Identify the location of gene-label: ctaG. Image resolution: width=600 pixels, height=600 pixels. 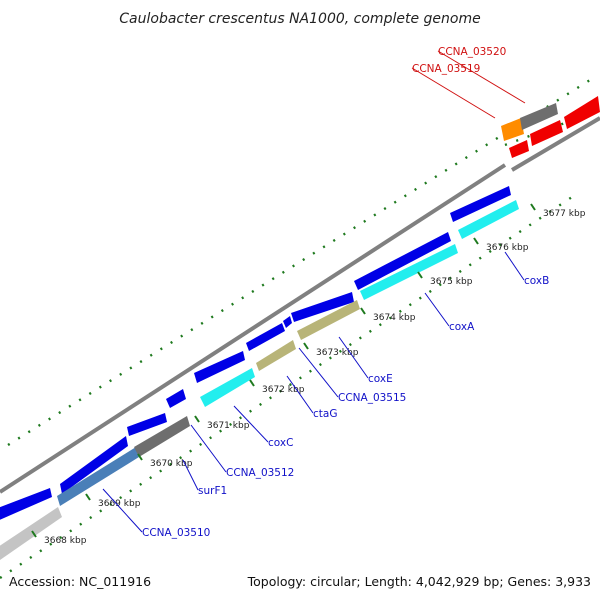
(325, 414).